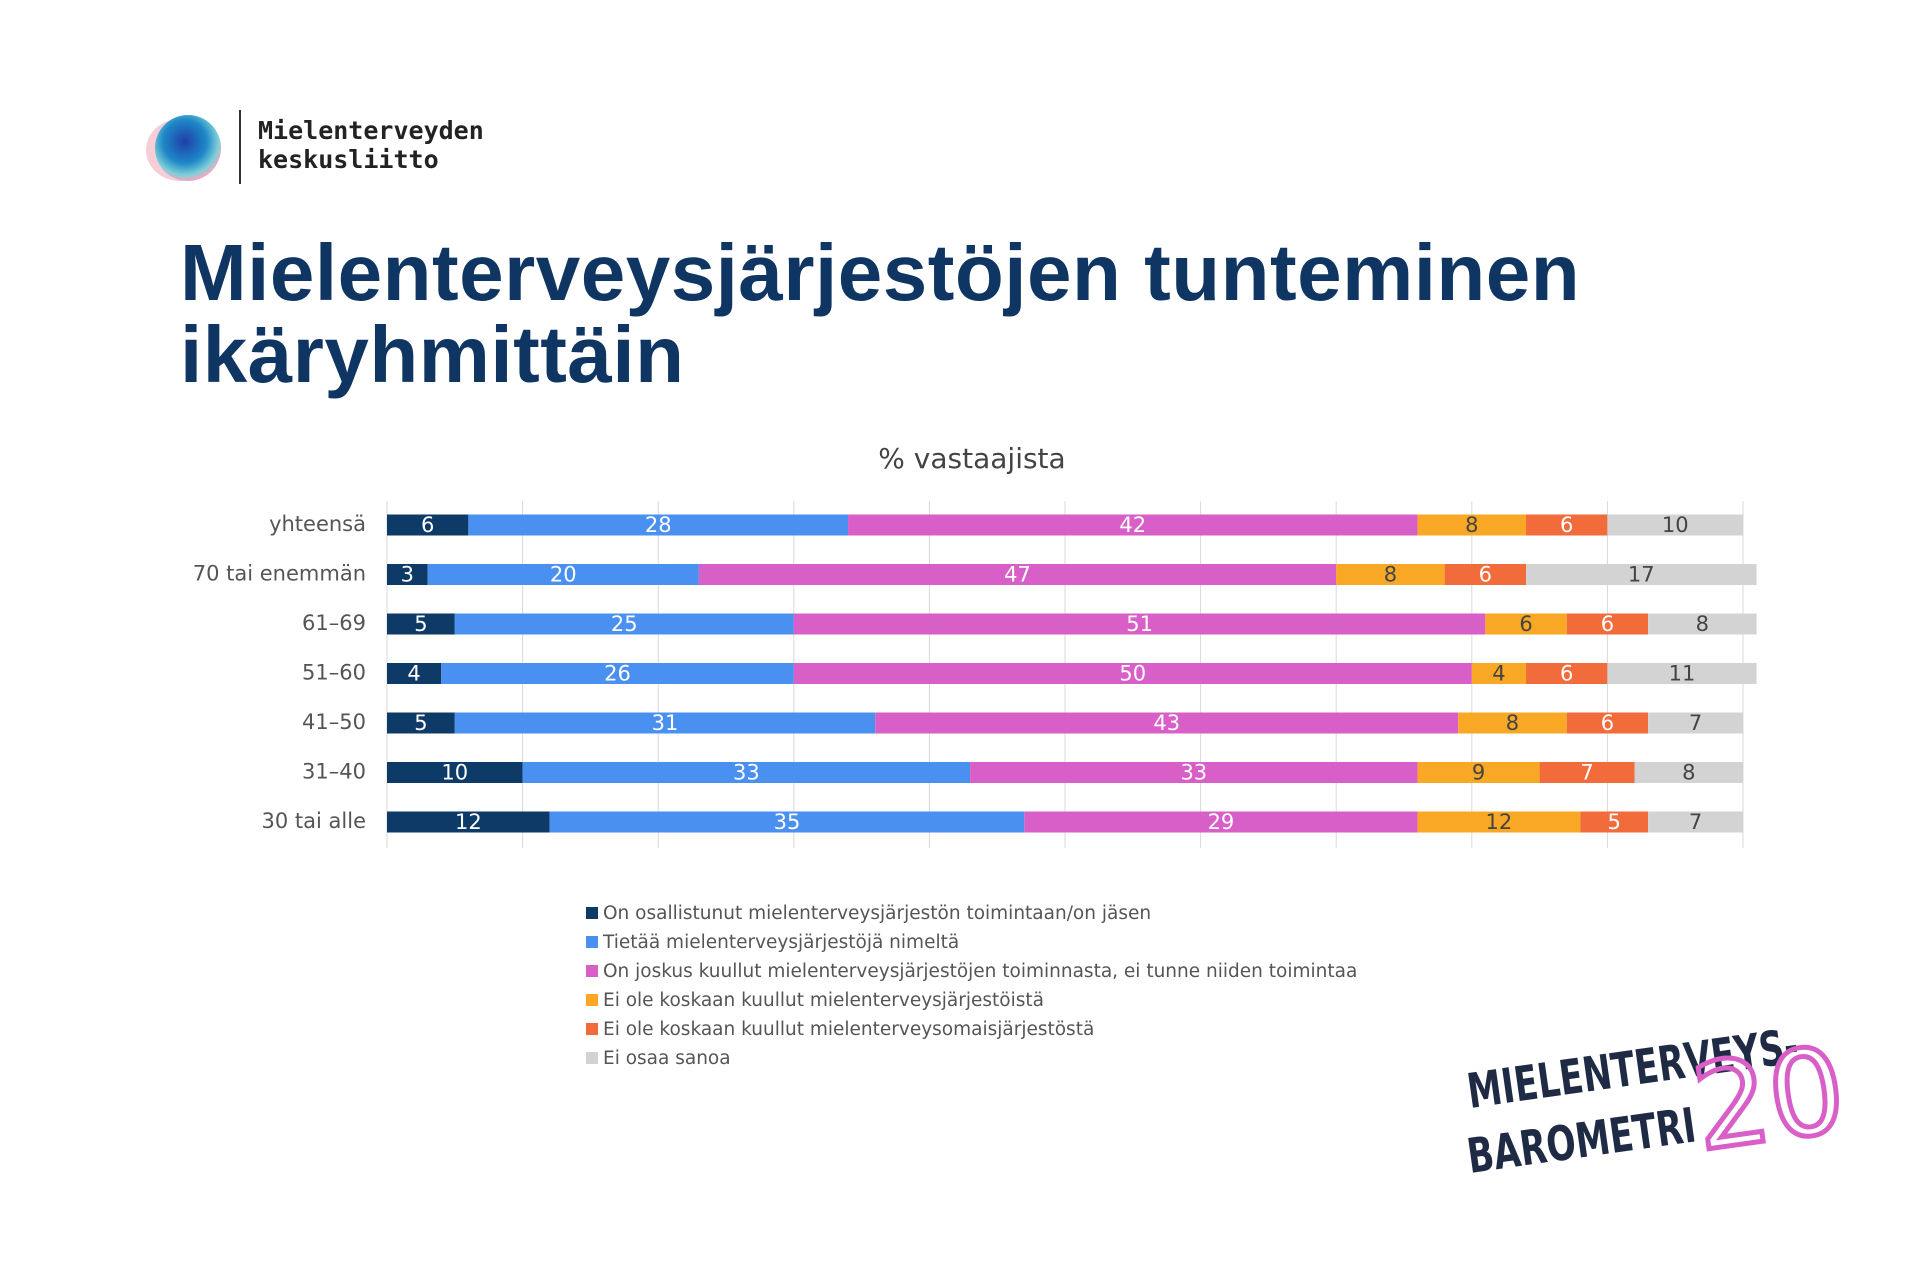 The image size is (1920, 1280). I want to click on value-label: 29, so click(1221, 822).